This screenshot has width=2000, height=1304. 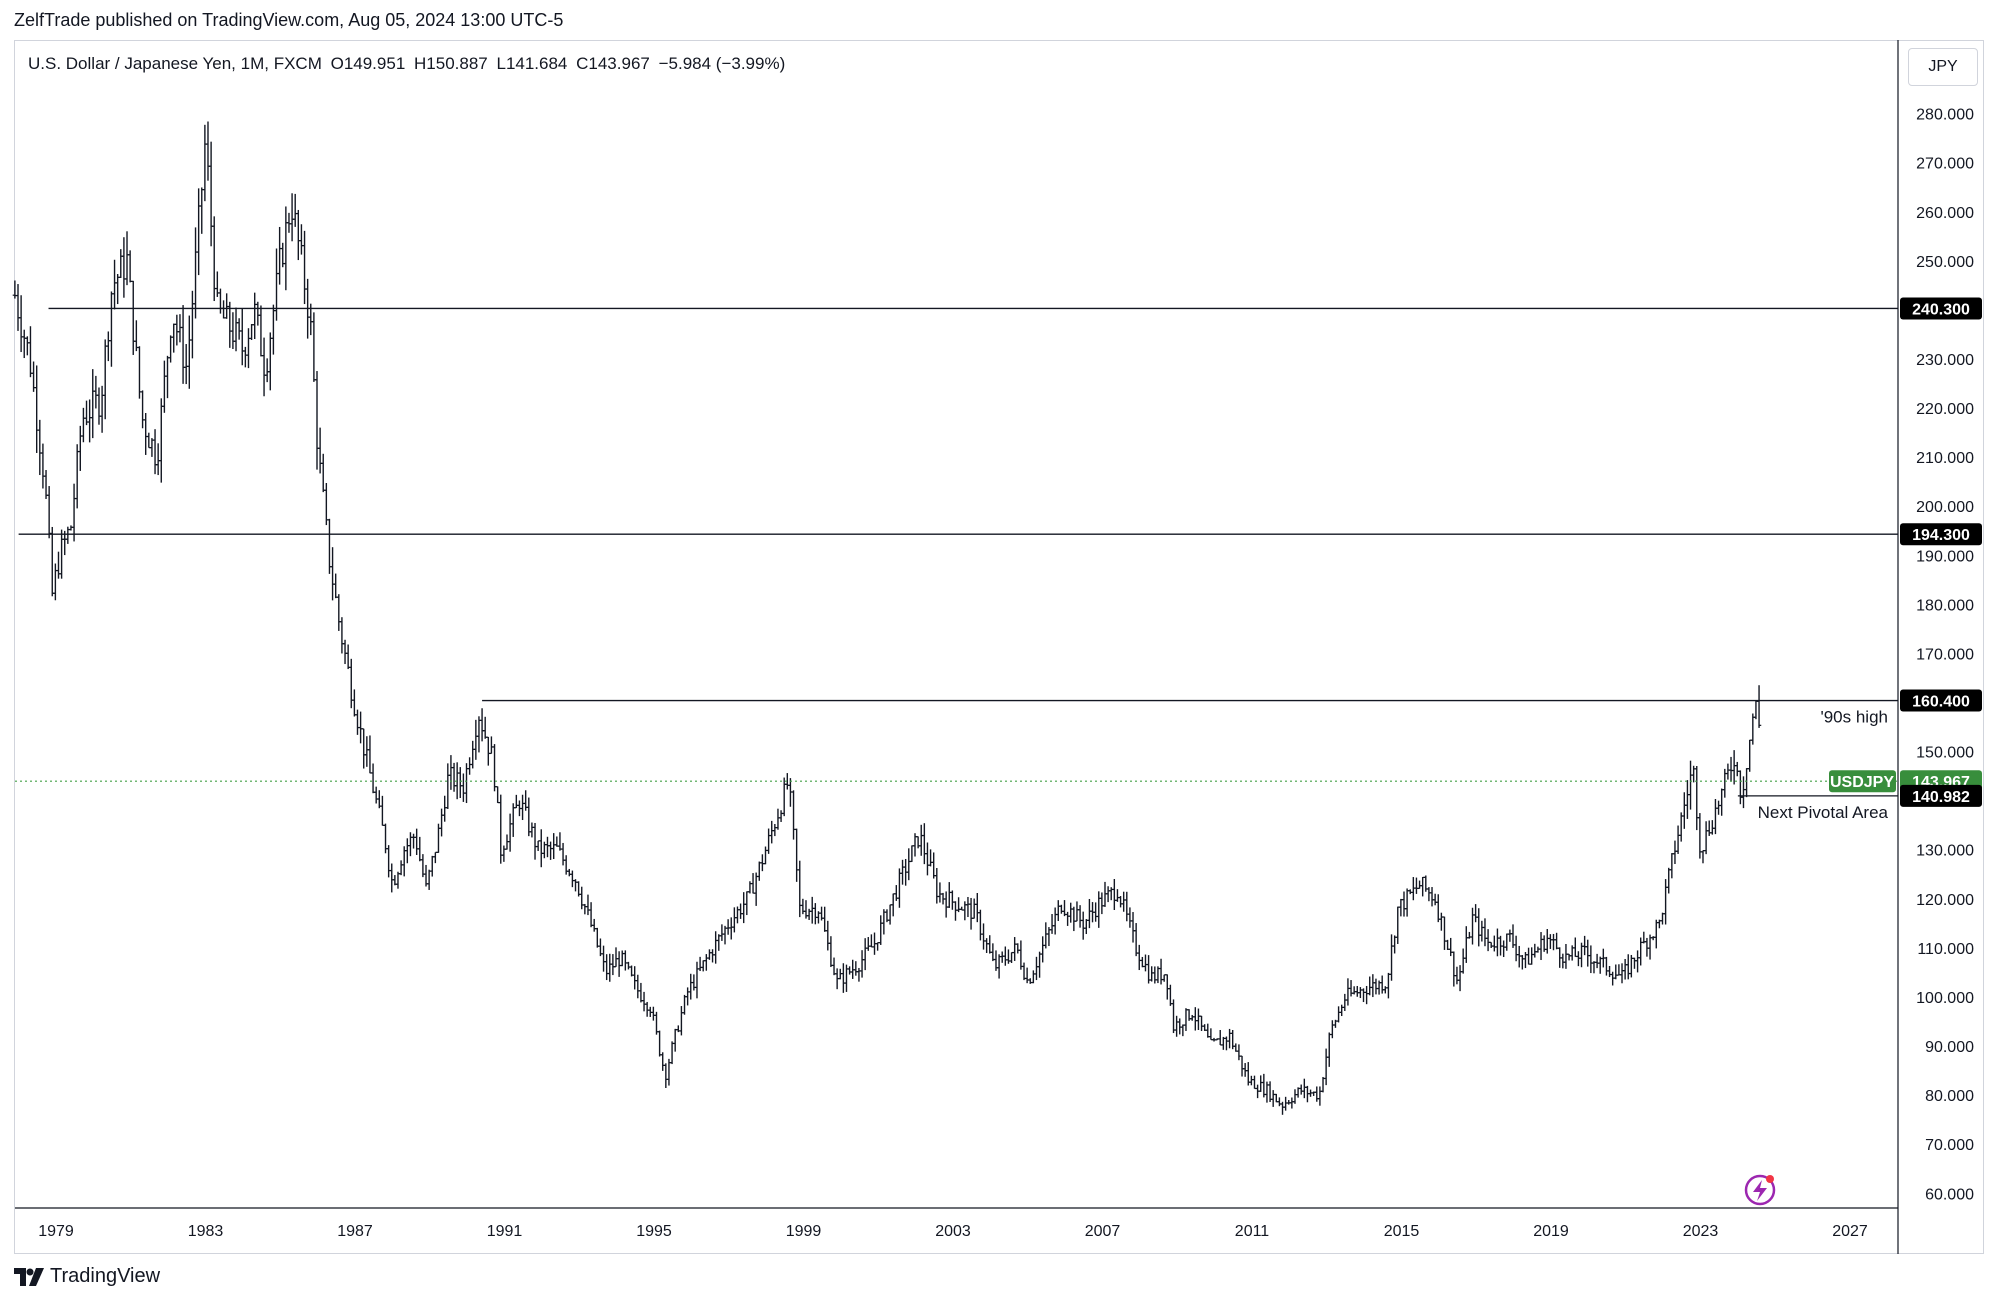 What do you see at coordinates (1943, 67) in the screenshot?
I see `currency-button: JPY` at bounding box center [1943, 67].